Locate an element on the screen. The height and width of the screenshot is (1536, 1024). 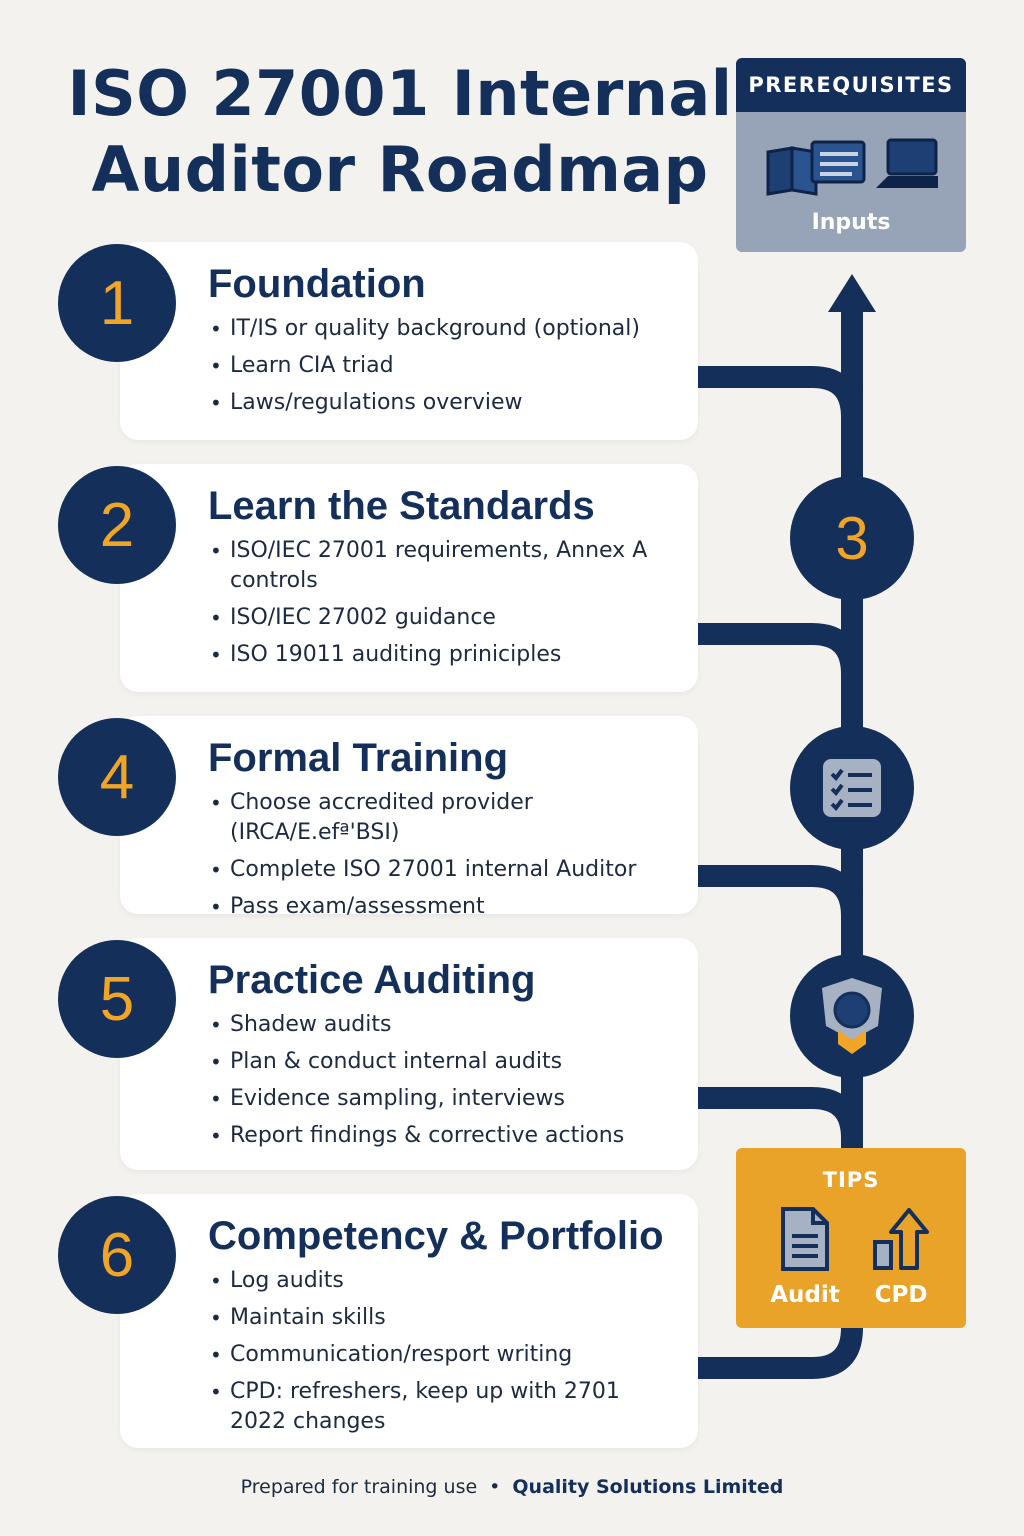
milestone-checklist is located at coordinates (852, 788).